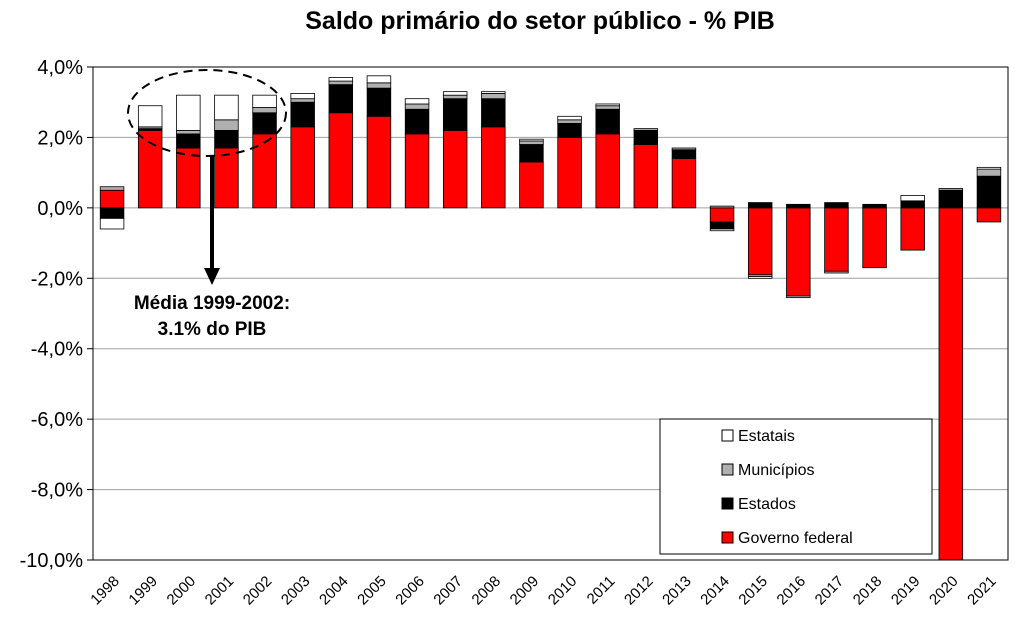 Image resolution: width=1024 pixels, height=637 pixels. What do you see at coordinates (487, 591) in the screenshot?
I see `x-tick-label: 2008` at bounding box center [487, 591].